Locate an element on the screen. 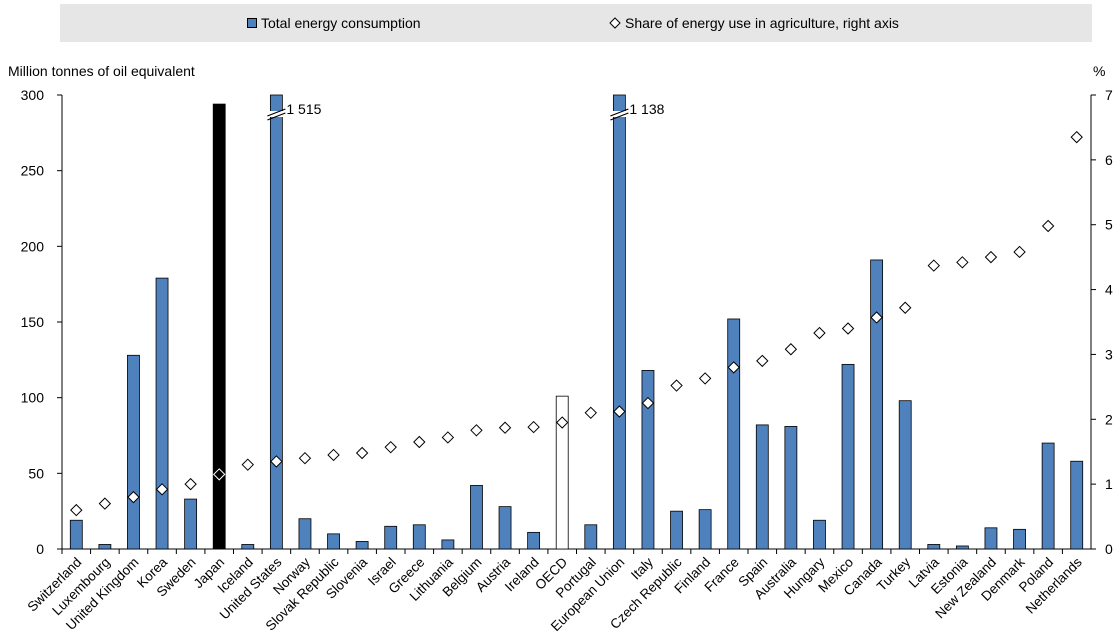  marker-slovak-republic is located at coordinates (333, 455).